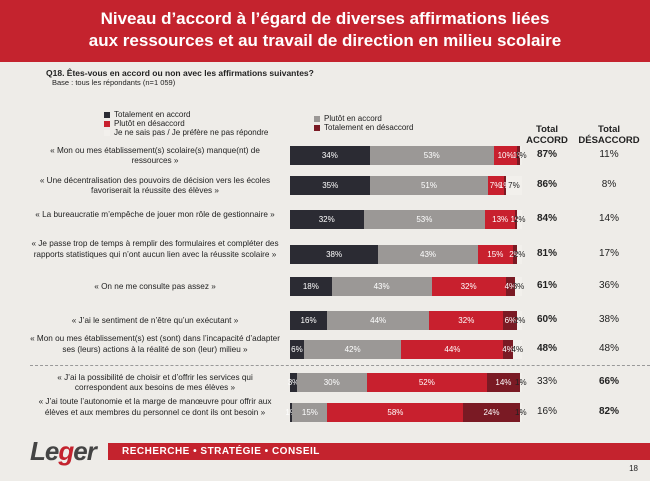 The height and width of the screenshot is (481, 650). Describe the element at coordinates (152, 114) in the screenshot. I see `legend-label: Totalement en accord` at that location.